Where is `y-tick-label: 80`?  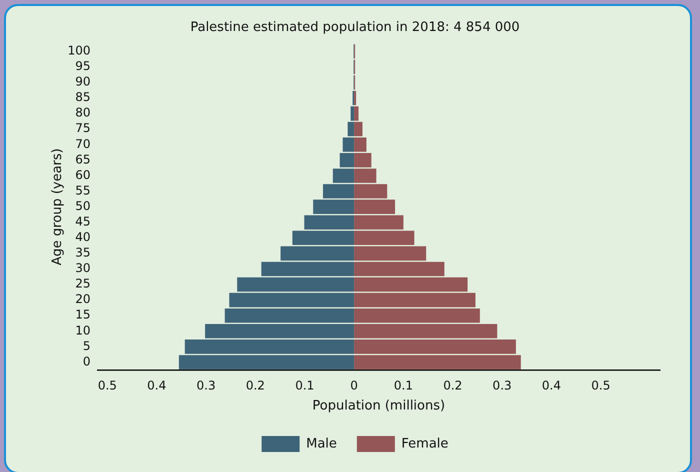
y-tick-label: 80 is located at coordinates (83, 113).